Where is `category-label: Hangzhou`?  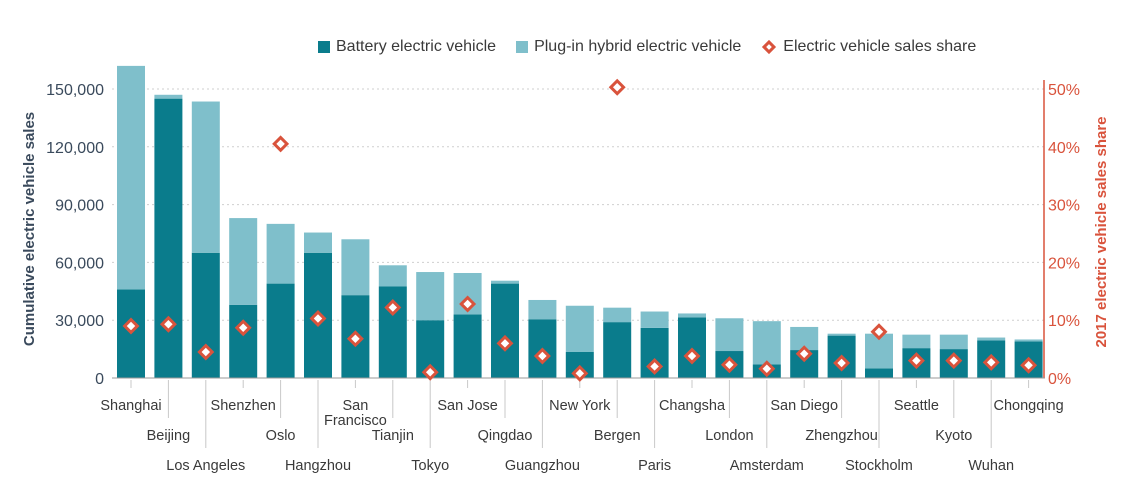 category-label: Hangzhou is located at coordinates (318, 466).